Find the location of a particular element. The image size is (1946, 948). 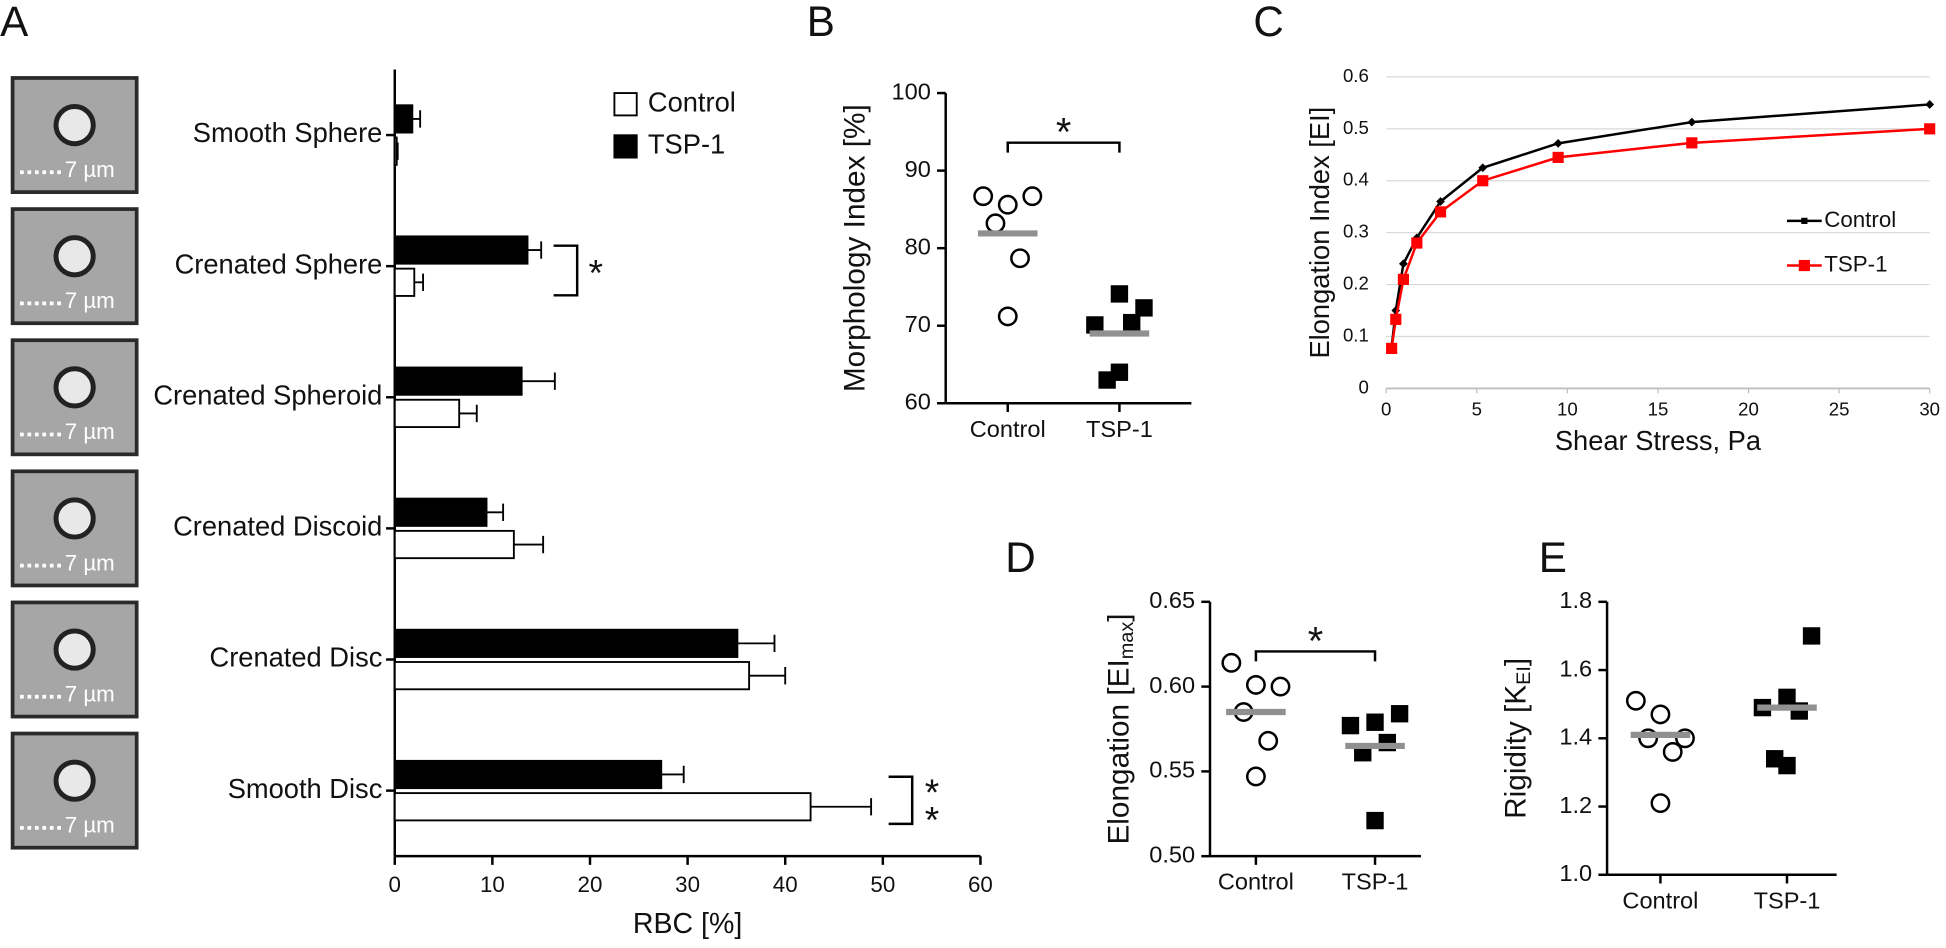

y-axis-label: Elongation Index [EI] is located at coordinates (1319, 233).